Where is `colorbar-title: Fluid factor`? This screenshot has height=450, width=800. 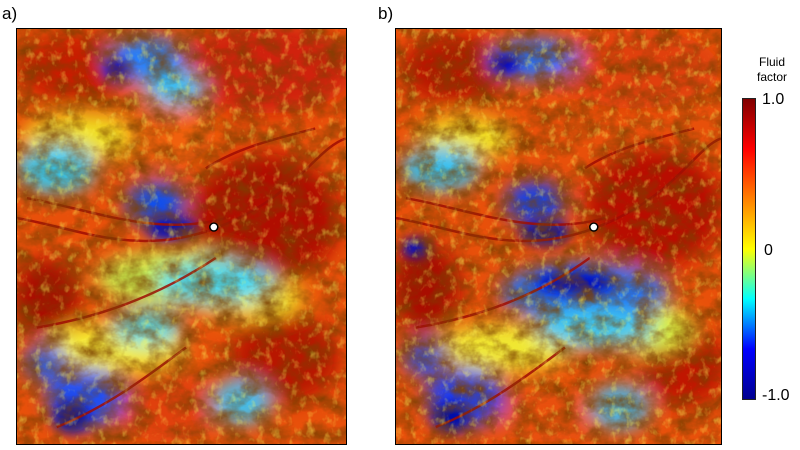 colorbar-title: Fluid factor is located at coordinates (772, 70).